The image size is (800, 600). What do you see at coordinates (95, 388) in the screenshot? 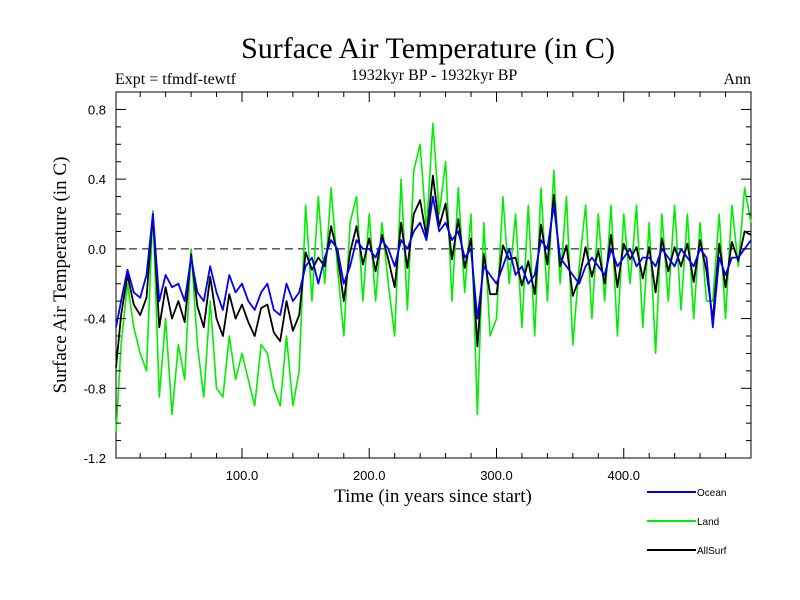
I see `y-tick-label: -0.8` at bounding box center [95, 388].